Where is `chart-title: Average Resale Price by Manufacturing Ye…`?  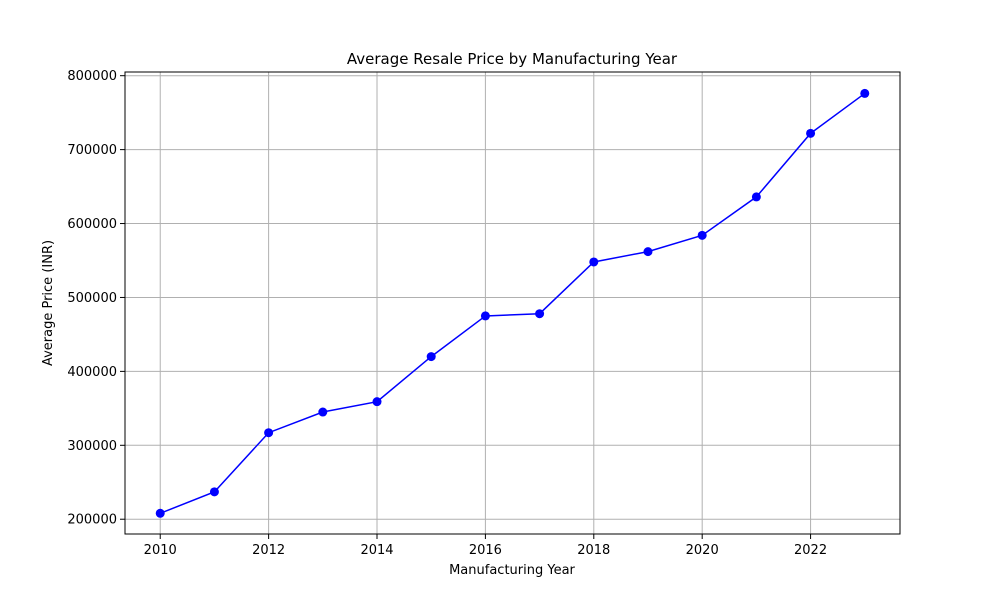
chart-title: Average Resale Price by Manufacturing Ye… is located at coordinates (512, 59).